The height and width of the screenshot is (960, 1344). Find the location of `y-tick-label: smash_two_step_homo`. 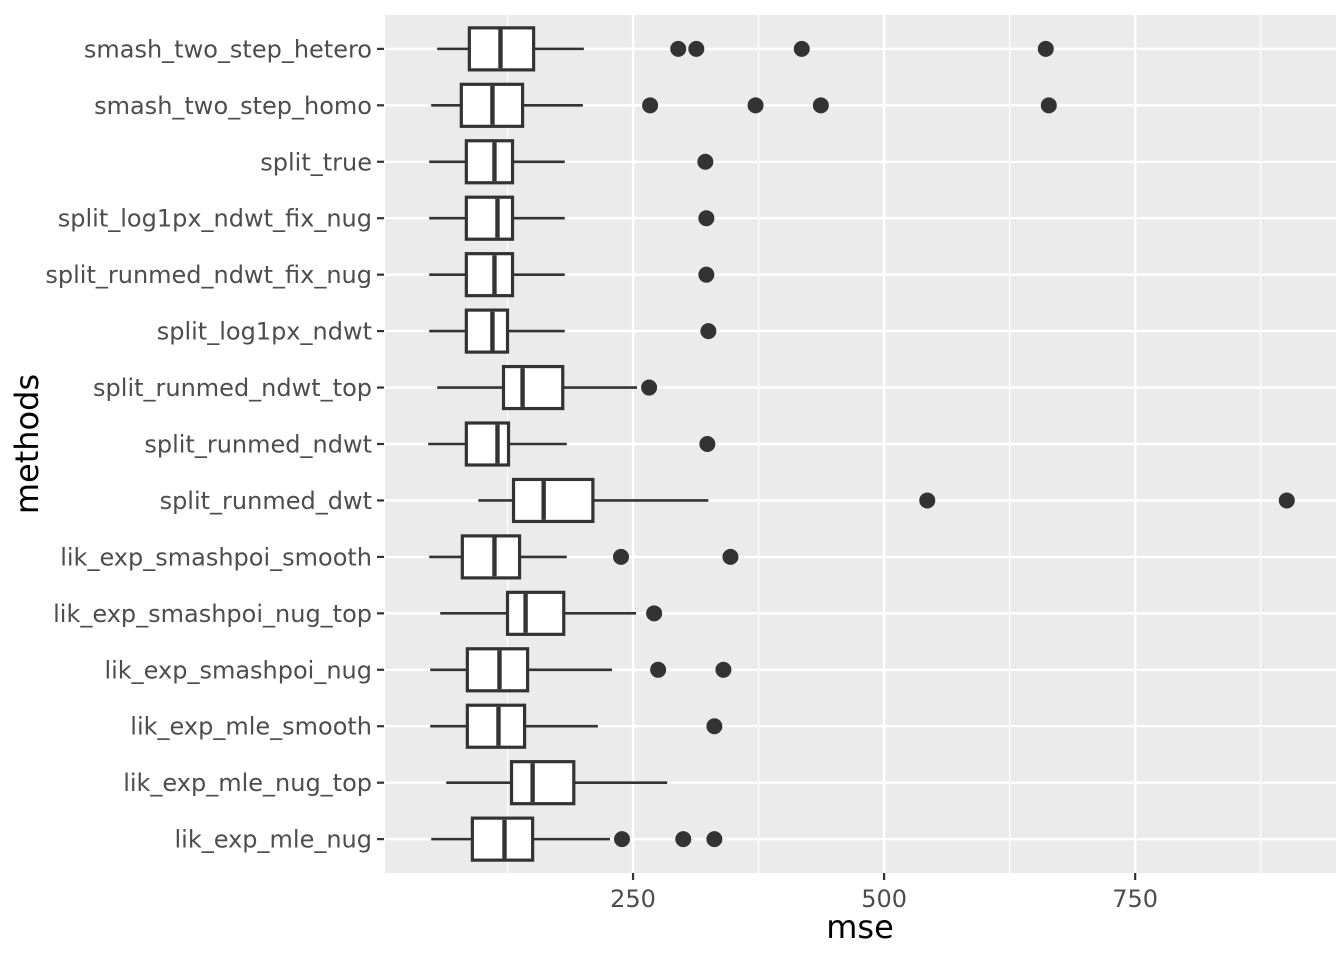

y-tick-label: smash_two_step_homo is located at coordinates (233, 106).